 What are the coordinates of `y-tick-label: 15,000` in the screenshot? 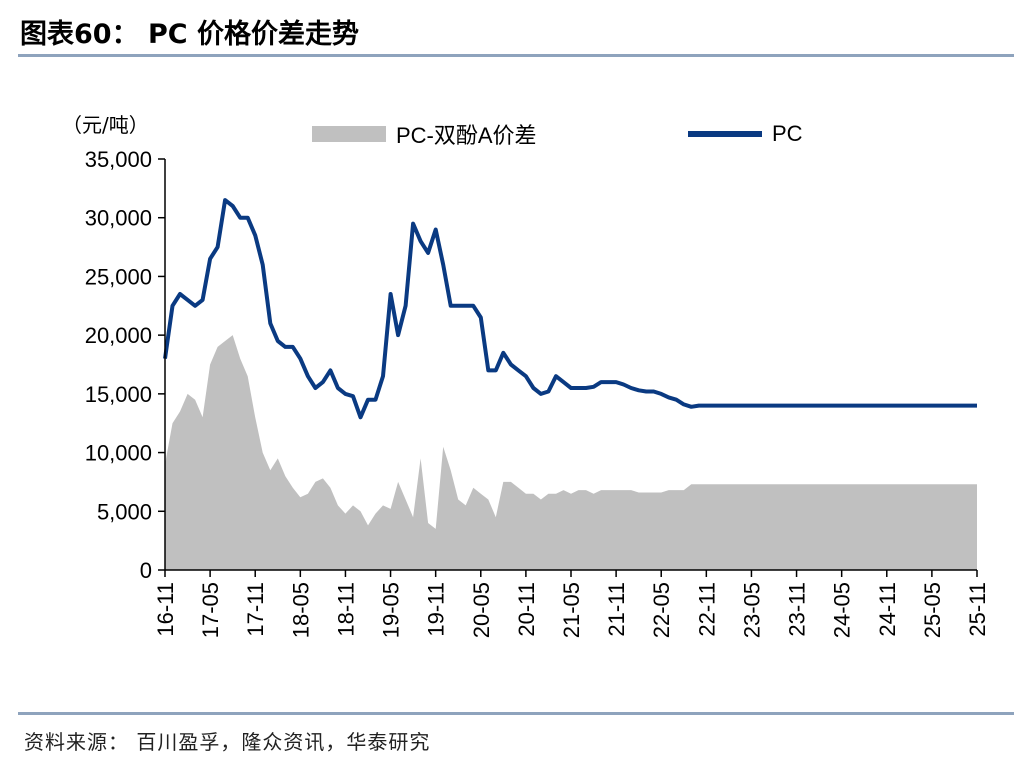 It's located at (118, 394).